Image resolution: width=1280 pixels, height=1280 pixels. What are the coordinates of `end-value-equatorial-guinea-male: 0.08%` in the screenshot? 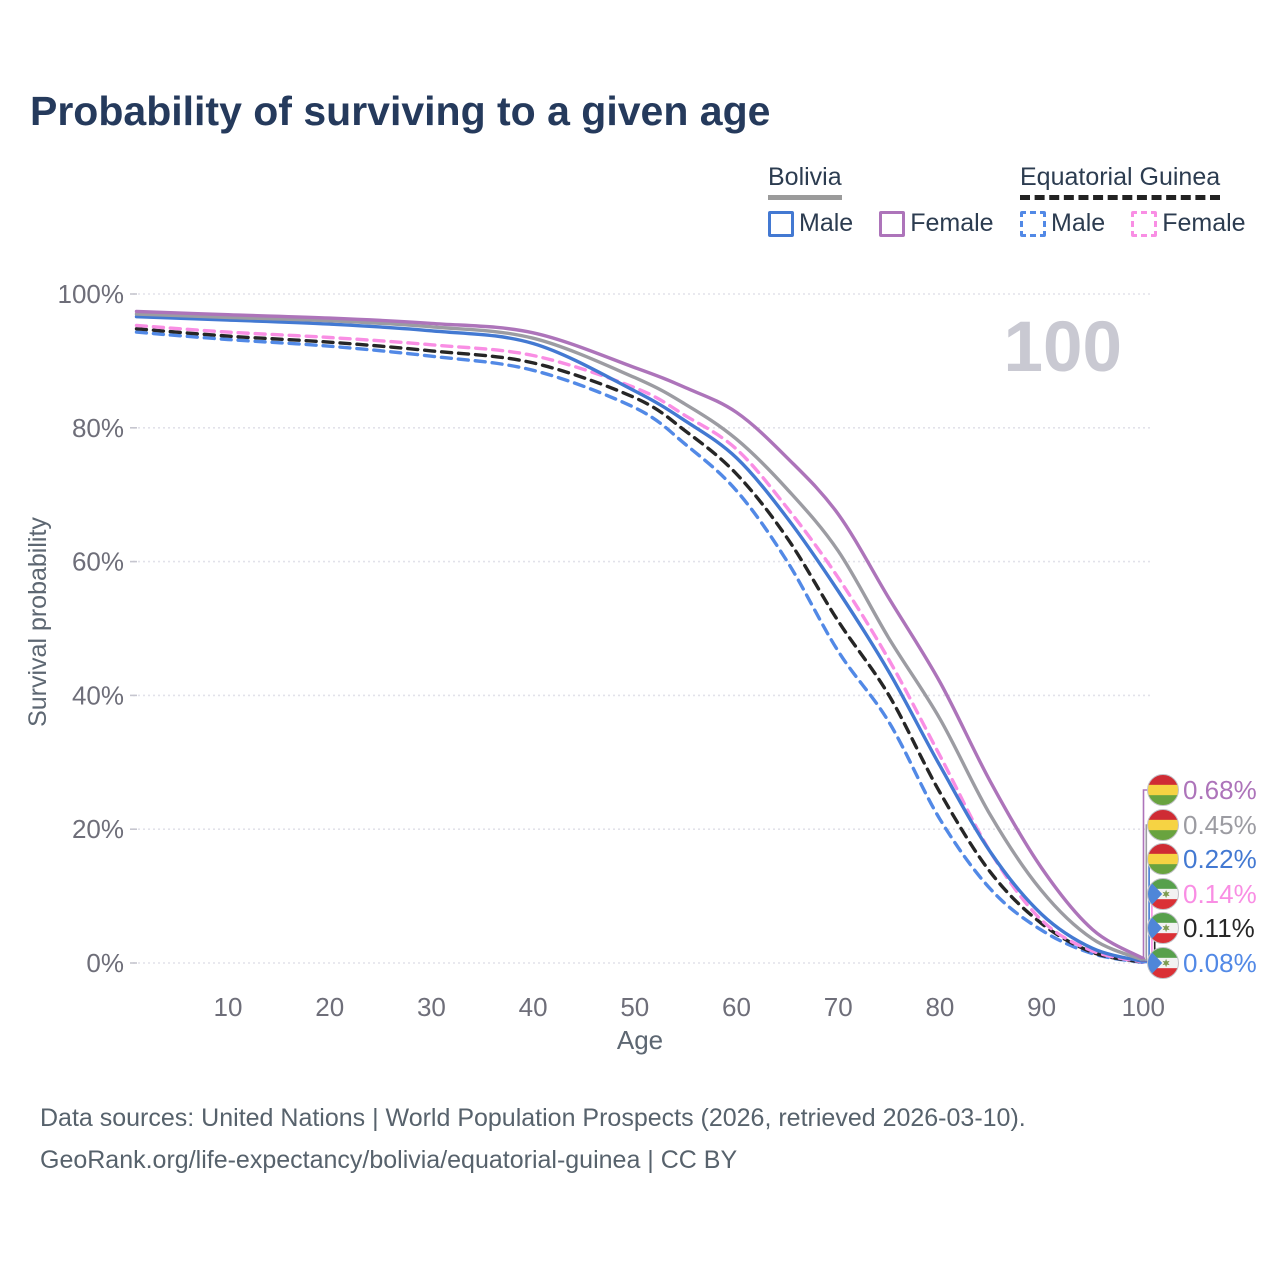 It's located at (1220, 963).